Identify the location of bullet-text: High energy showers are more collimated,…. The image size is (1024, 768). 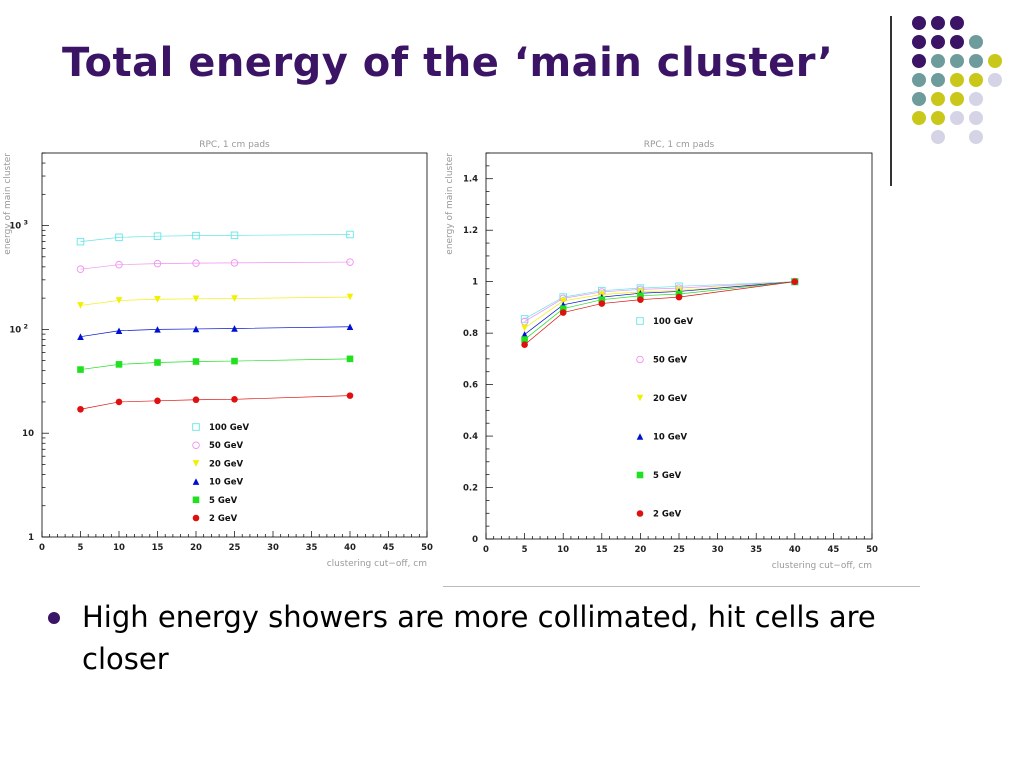
(479, 638).